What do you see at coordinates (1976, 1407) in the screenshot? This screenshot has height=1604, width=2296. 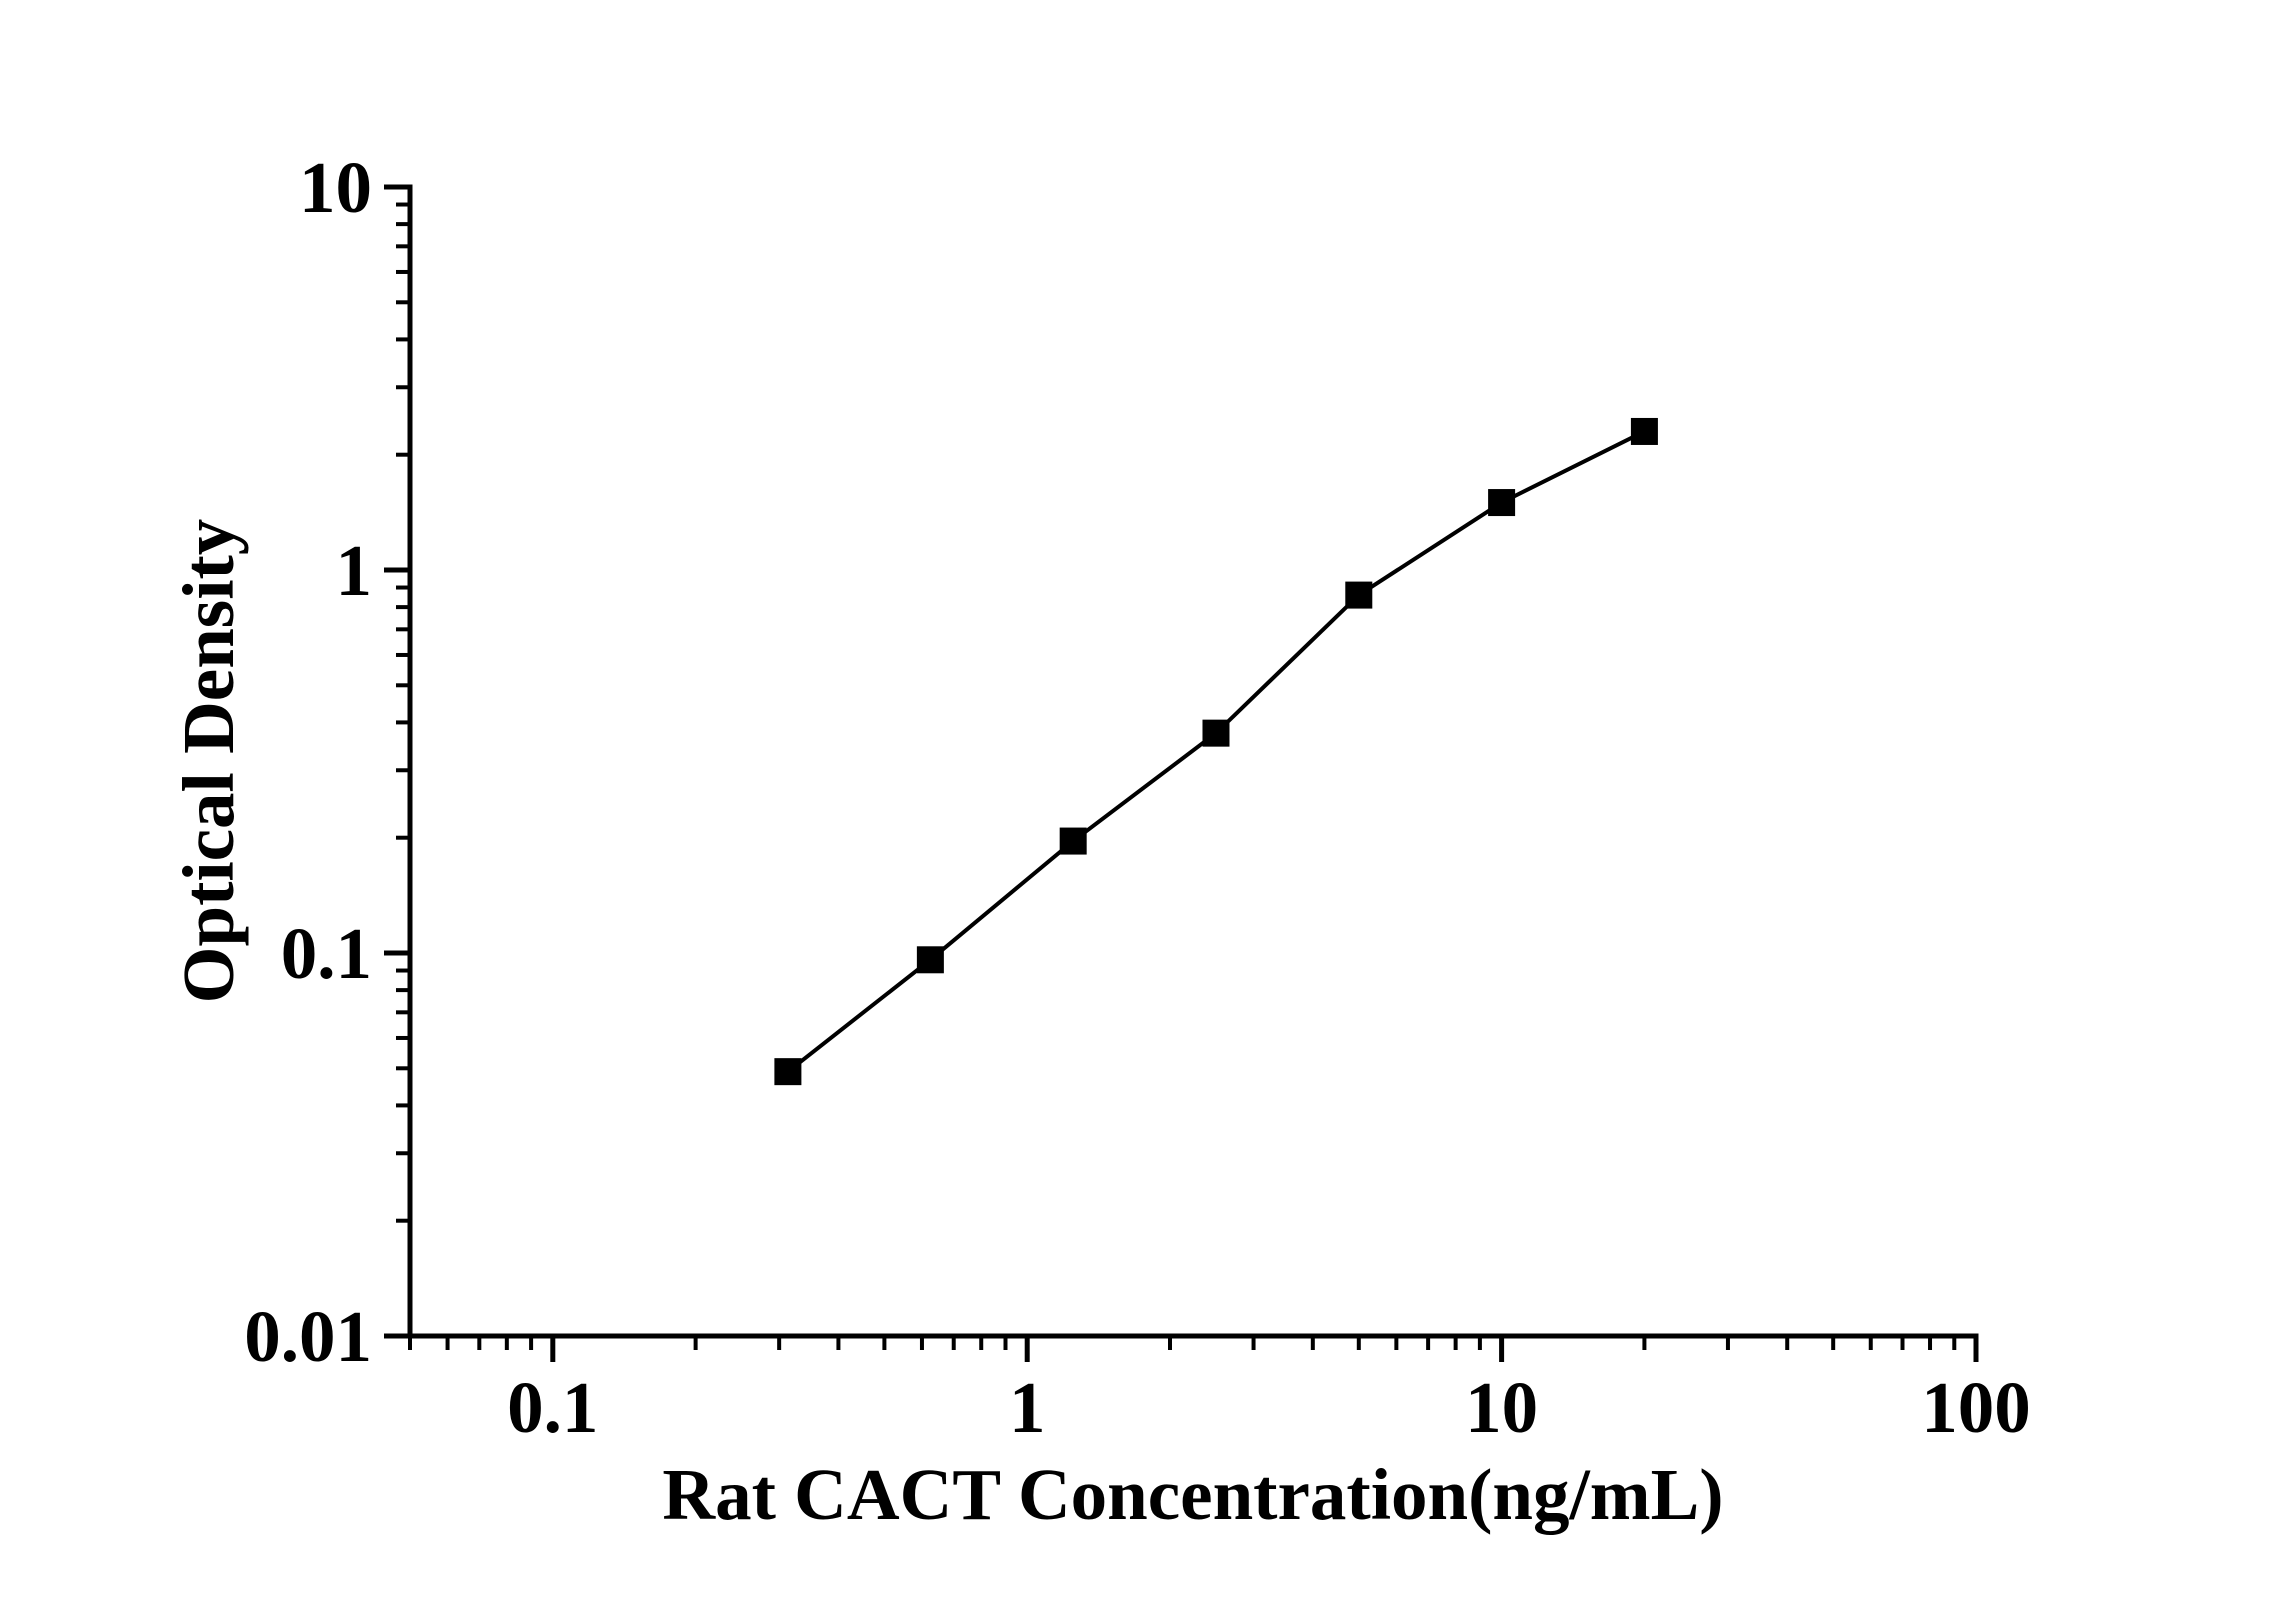 I see `x-tick-label: 100` at bounding box center [1976, 1407].